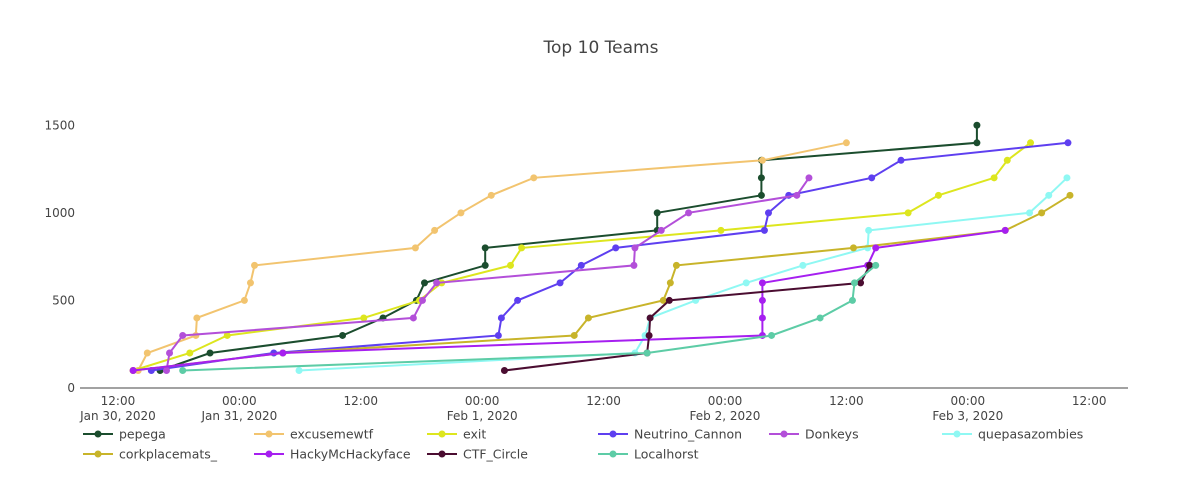 The width and height of the screenshot is (1200, 486). Describe the element at coordinates (456, 434) in the screenshot. I see `legend-item-exit: exit` at that location.